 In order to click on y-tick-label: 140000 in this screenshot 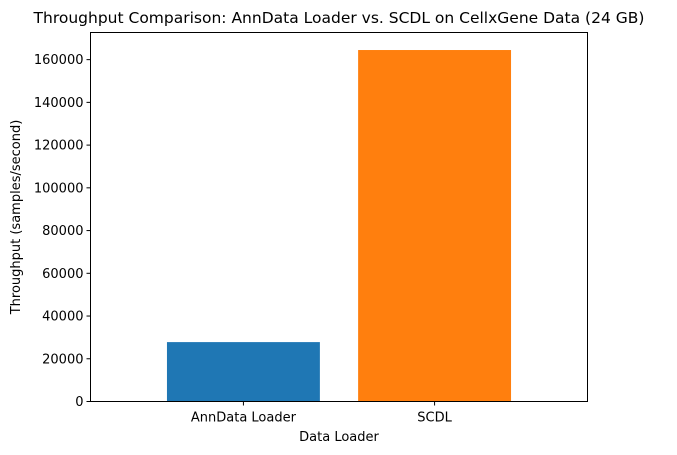, I will do `click(59, 103)`.